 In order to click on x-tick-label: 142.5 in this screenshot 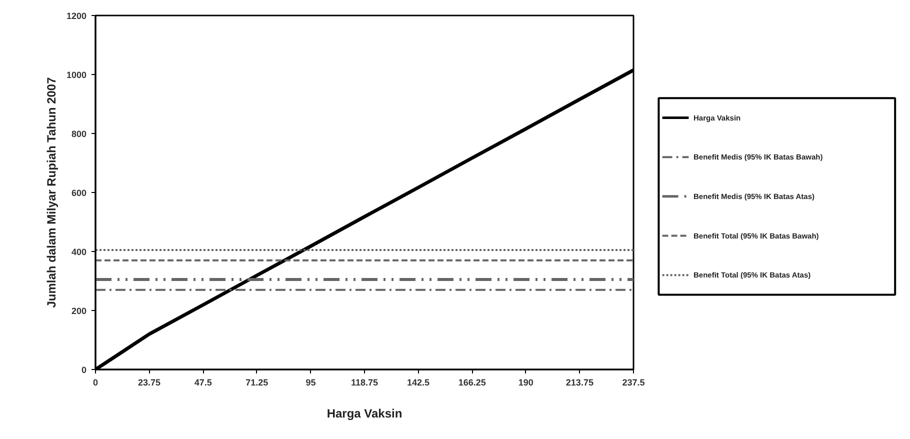, I will do `click(418, 383)`.